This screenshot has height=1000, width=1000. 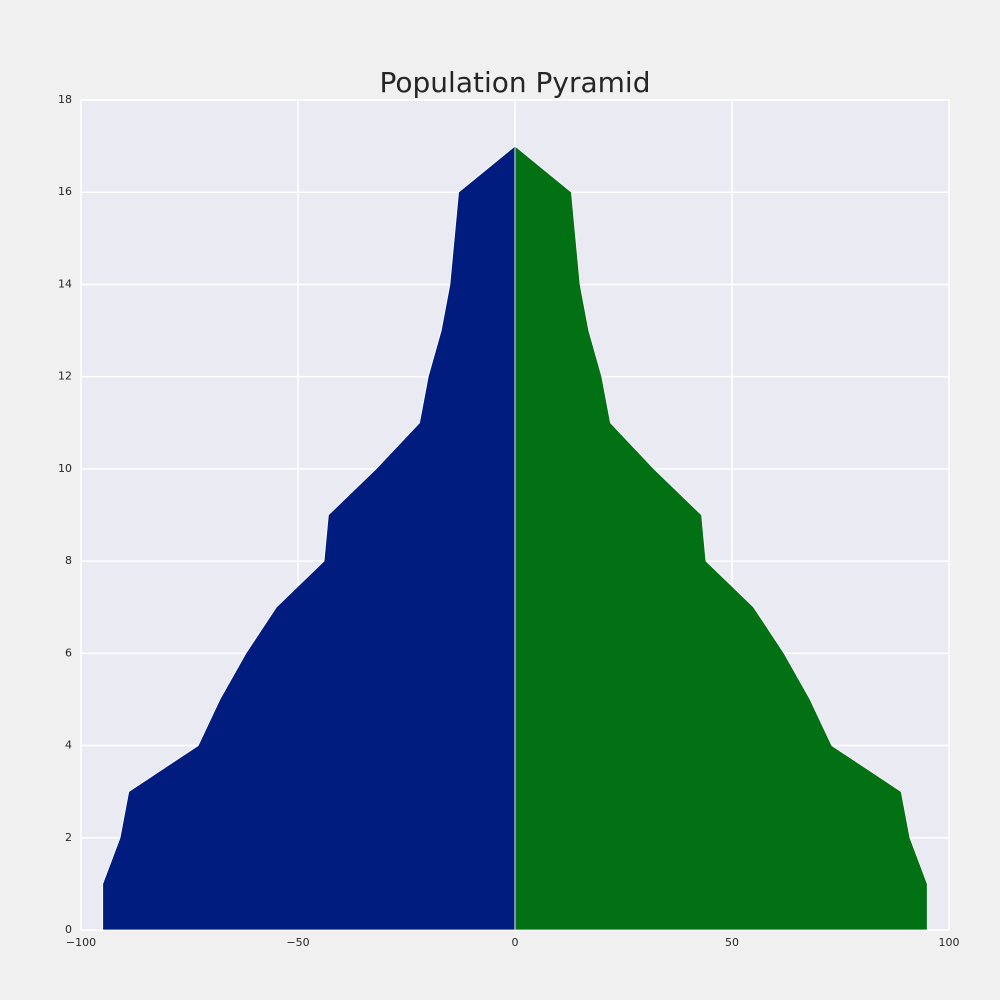 What do you see at coordinates (297, 942) in the screenshot?
I see `x-tick-label: −50` at bounding box center [297, 942].